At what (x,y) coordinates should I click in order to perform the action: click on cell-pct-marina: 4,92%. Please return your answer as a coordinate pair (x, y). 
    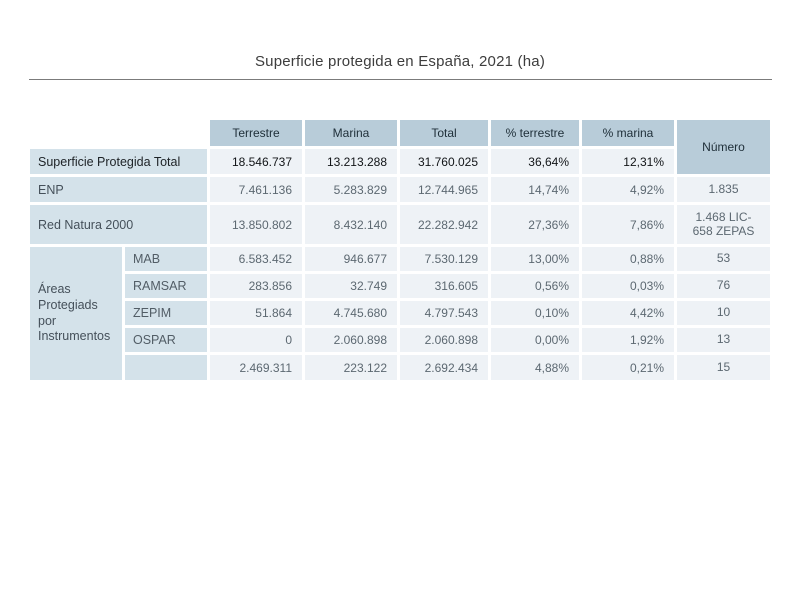
    Looking at the image, I should click on (628, 189).